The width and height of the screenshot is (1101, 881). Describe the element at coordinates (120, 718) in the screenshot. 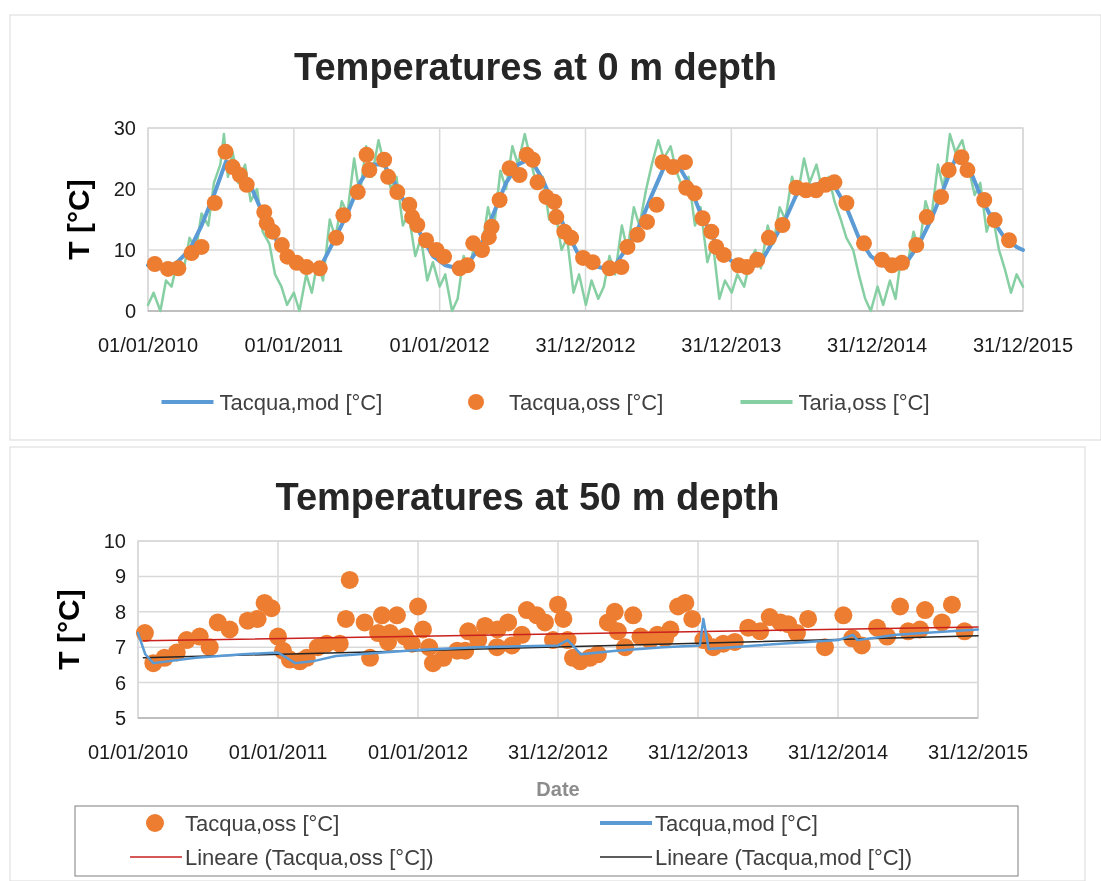

I see `y-tick-label: 5` at that location.